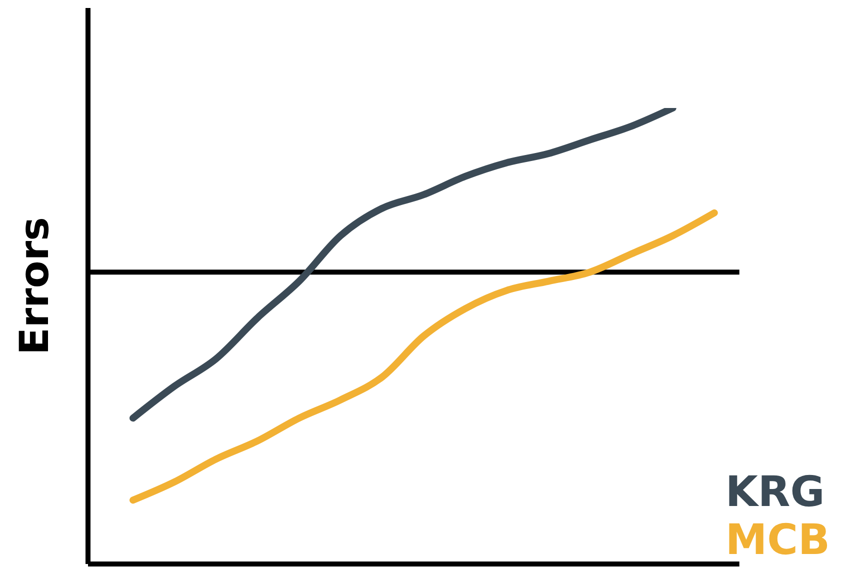  I want to click on text: MCB, so click(777, 539).